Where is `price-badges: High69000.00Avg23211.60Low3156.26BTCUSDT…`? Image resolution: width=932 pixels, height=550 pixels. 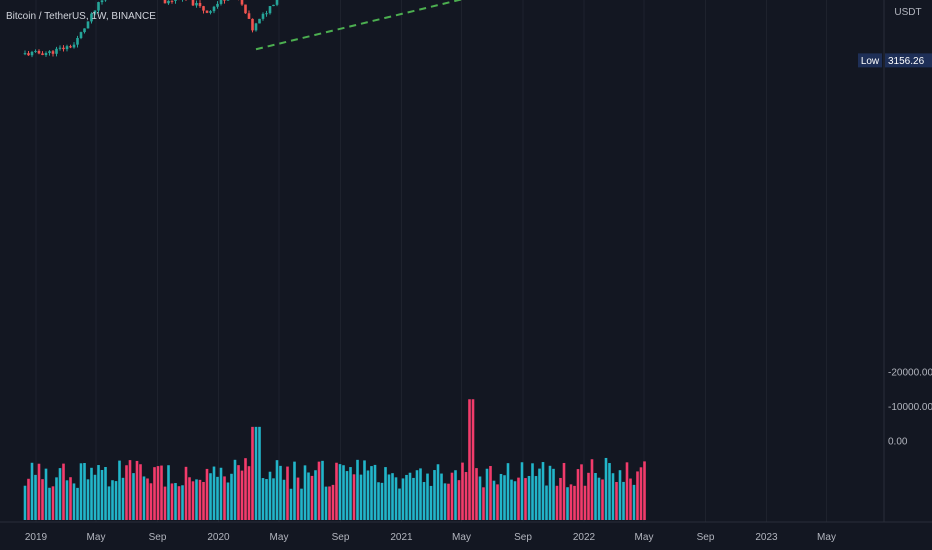 price-badges: High69000.00Avg23211.60Low3156.26BTCUSDT… is located at coordinates (895, 60).